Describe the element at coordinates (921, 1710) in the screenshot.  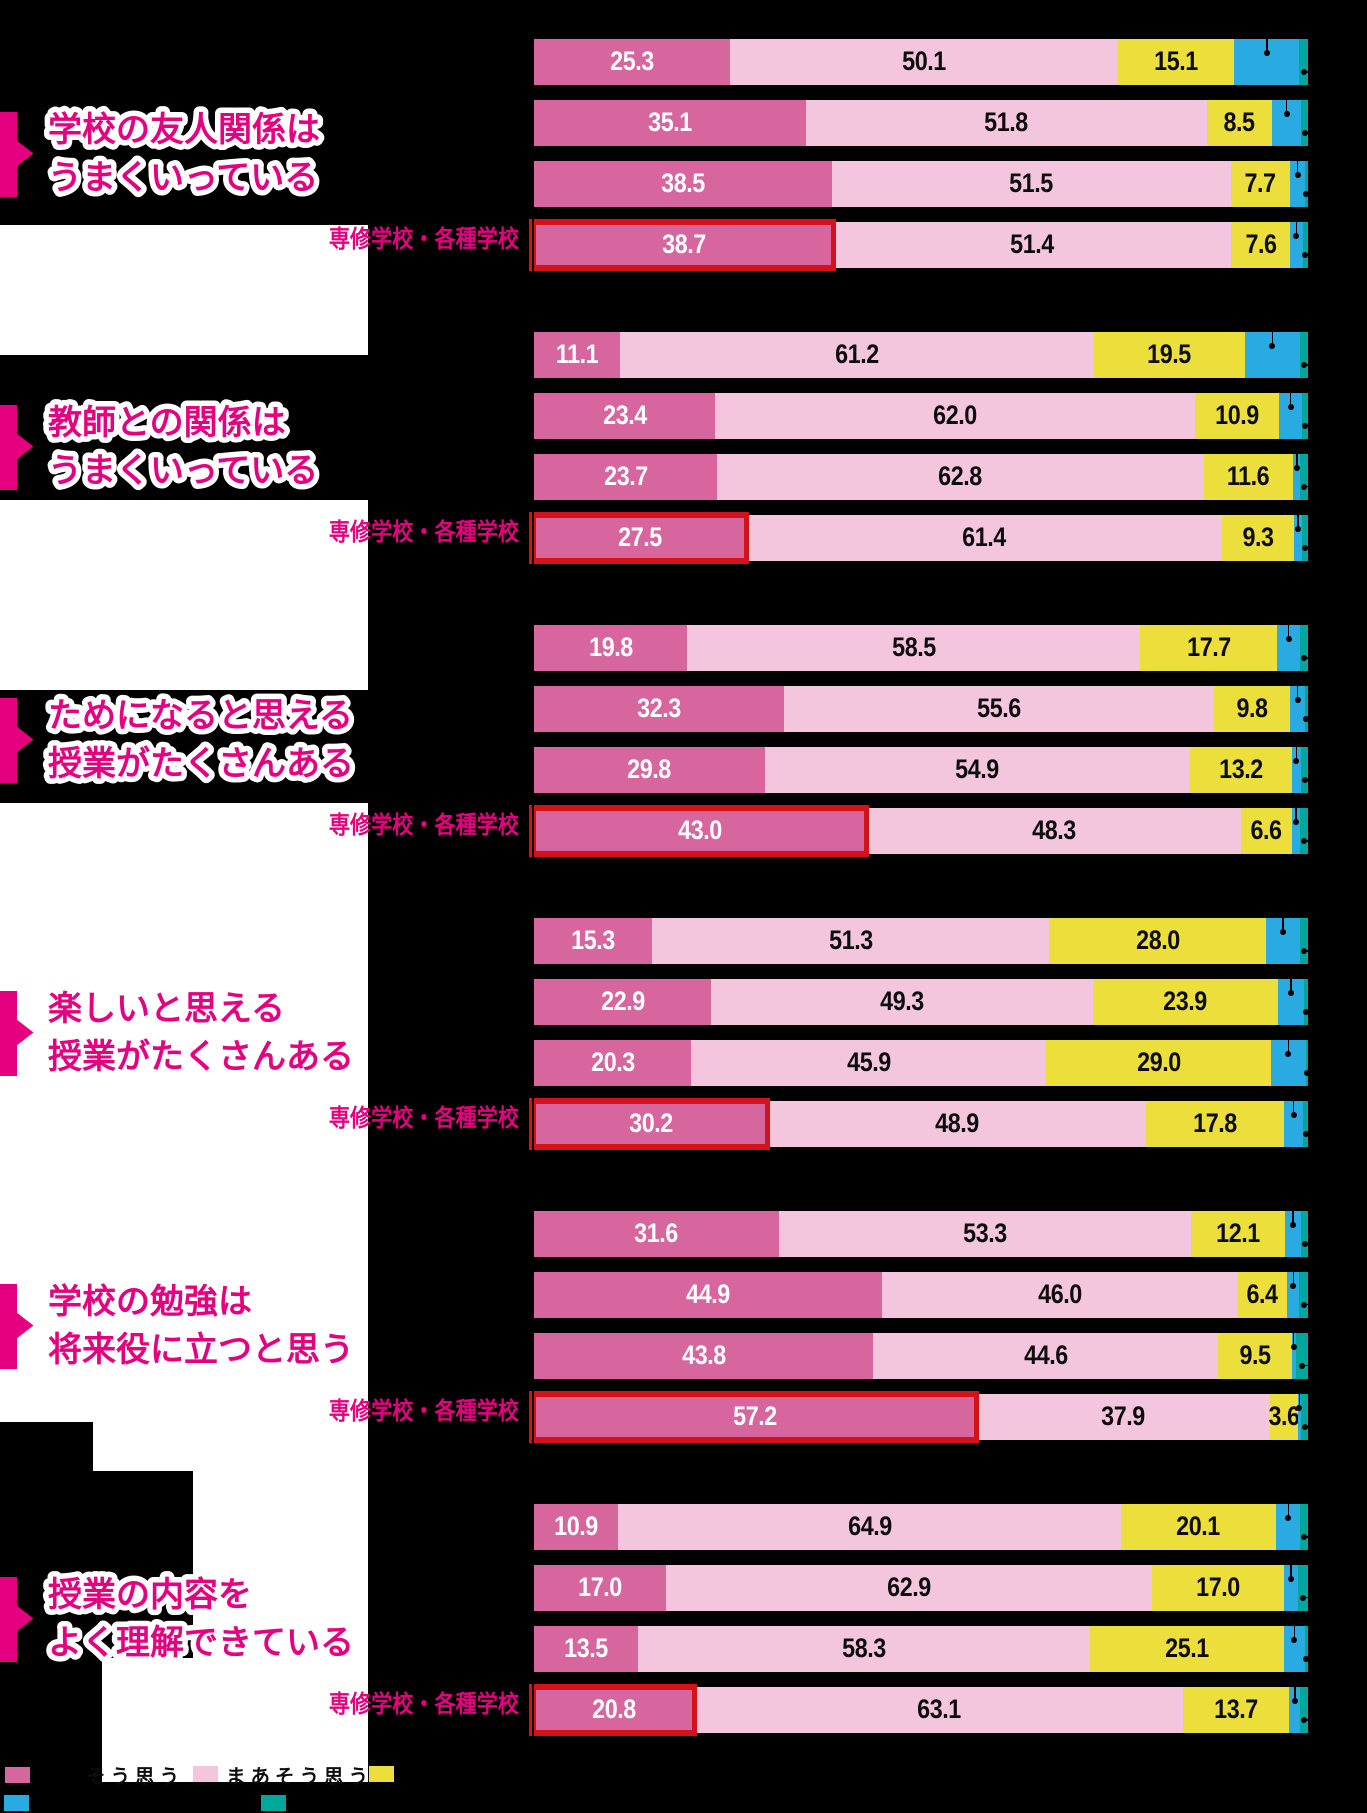
I see `bar-row: 20.8 63.1 13.7` at that location.